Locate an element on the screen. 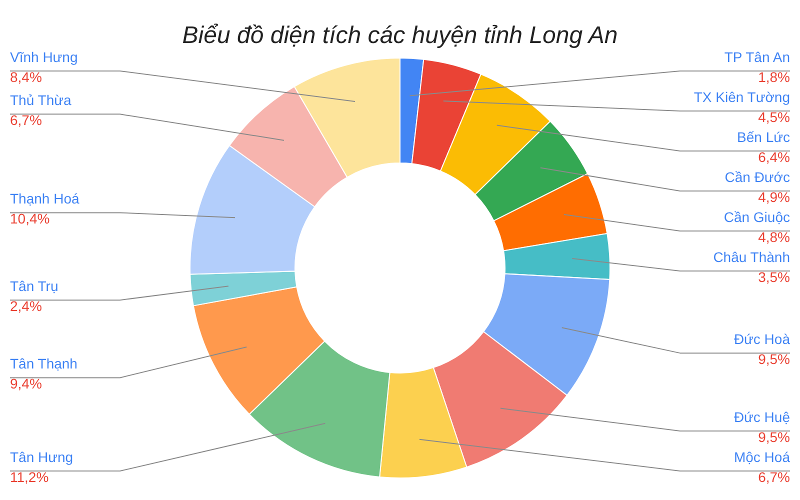 The height and width of the screenshot is (500, 800). slice-label: Thủ Thừa is located at coordinates (41, 100).